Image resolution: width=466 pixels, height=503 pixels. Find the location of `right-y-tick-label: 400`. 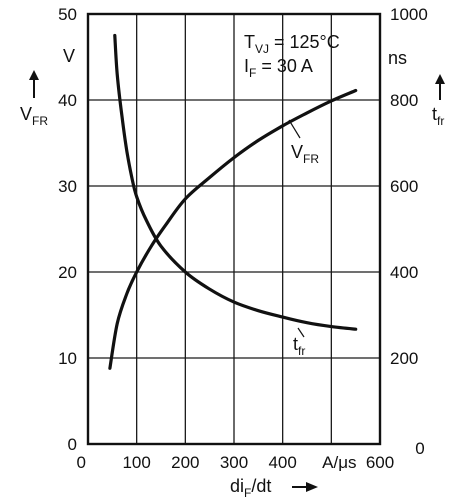

right-y-tick-label: 400 is located at coordinates (404, 272).